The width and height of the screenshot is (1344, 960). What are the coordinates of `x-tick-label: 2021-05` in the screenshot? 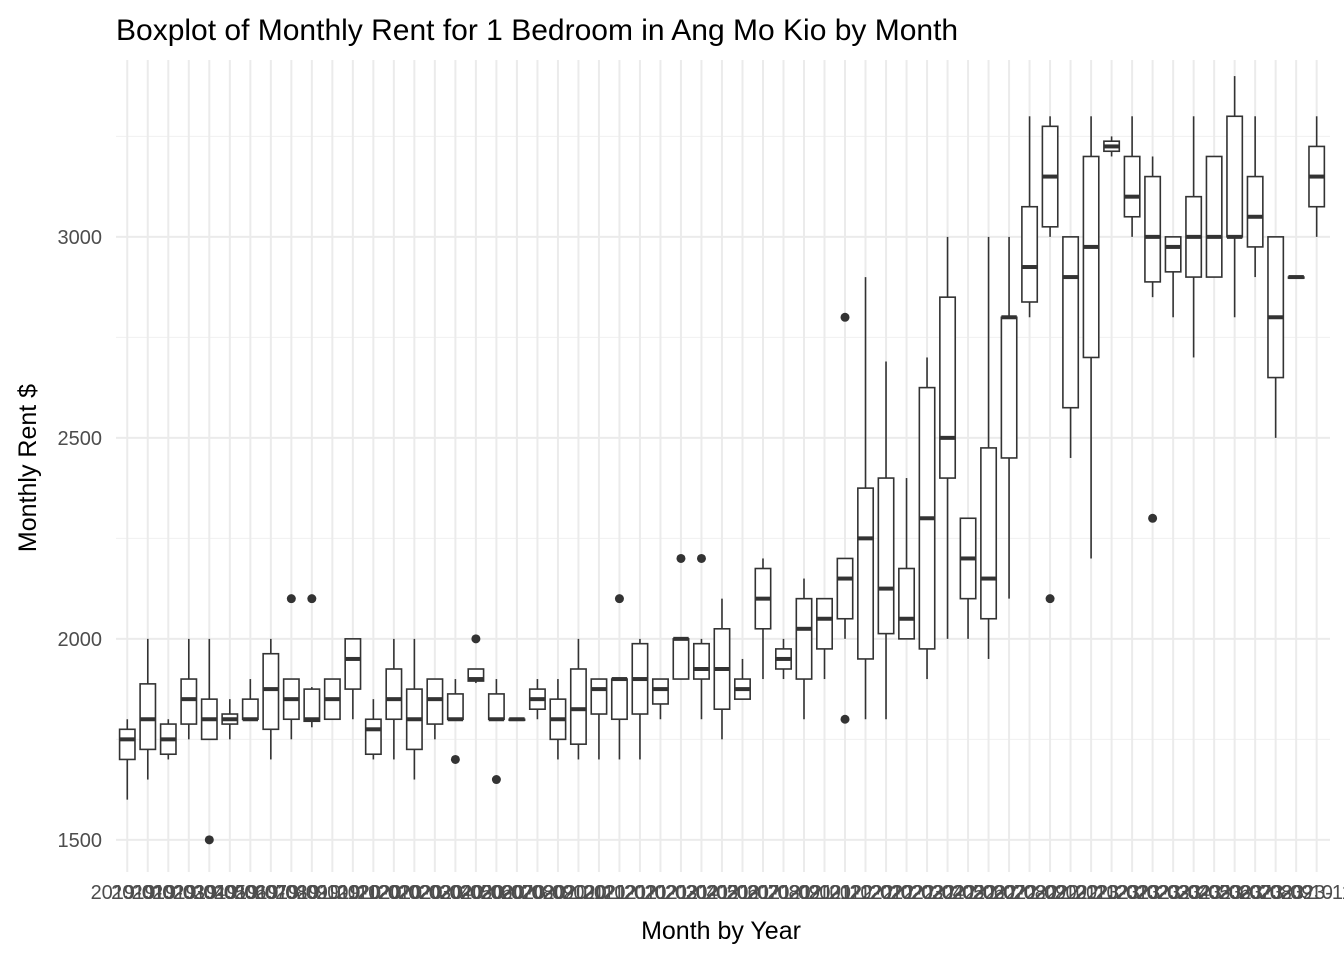 It's located at (701, 893).